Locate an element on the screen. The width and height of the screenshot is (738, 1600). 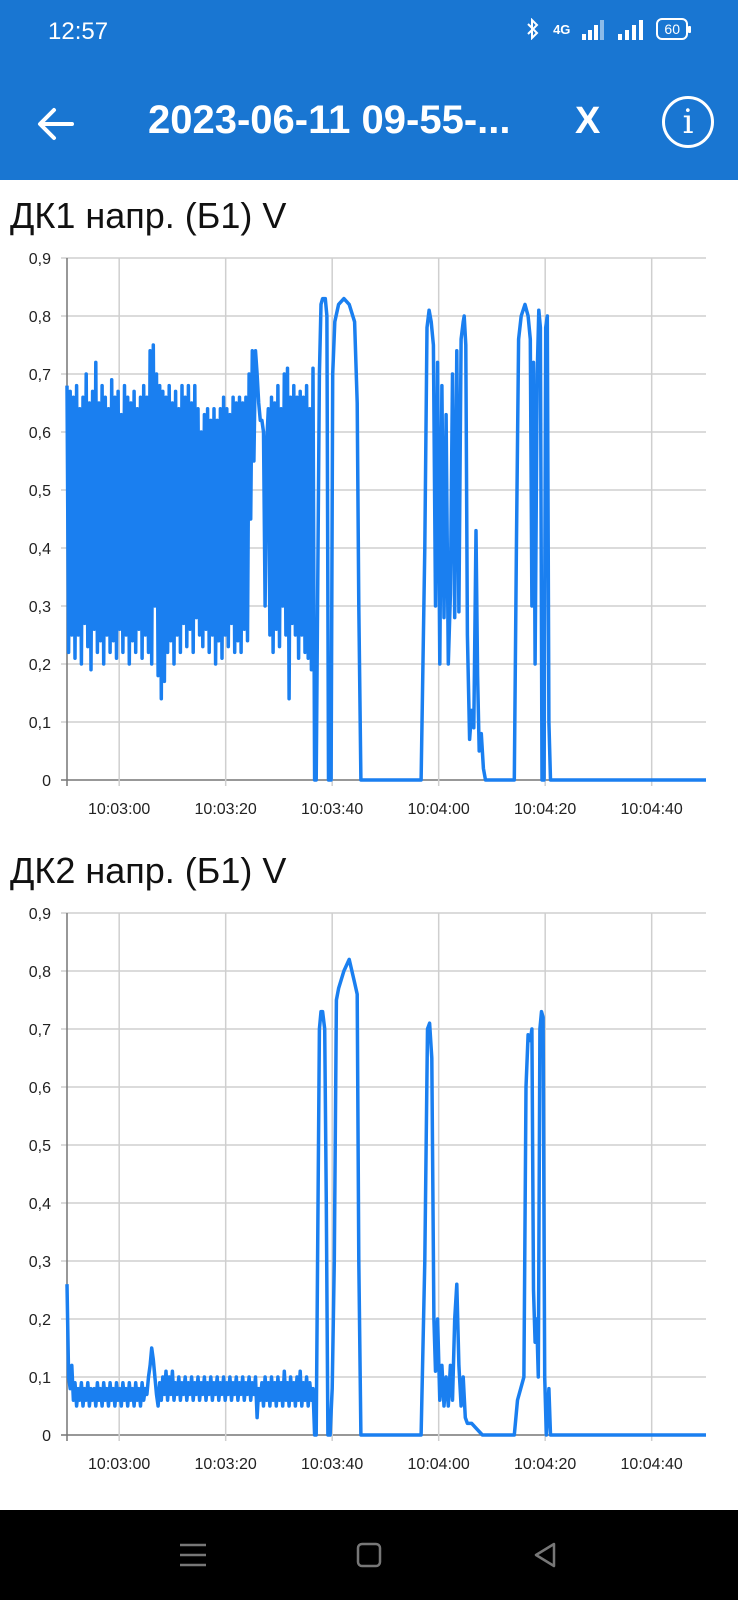
chart-2-title: ДК2 напр. (Б1) V is located at coordinates (148, 870).